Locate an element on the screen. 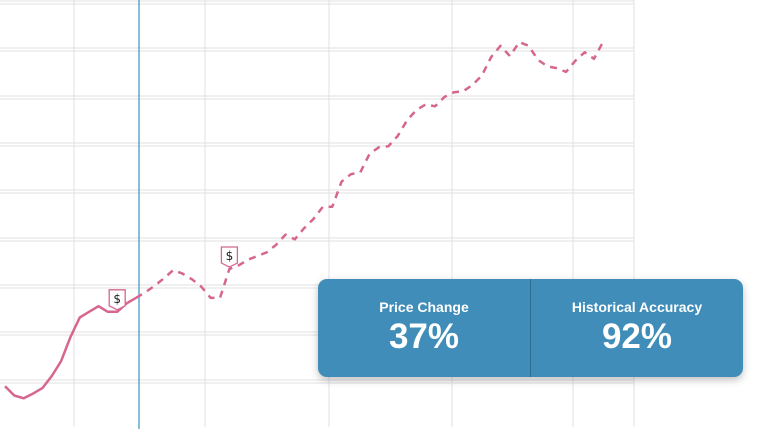 This screenshot has width=760, height=429. historical-accuracy-label: Historical Accuracy is located at coordinates (637, 307).